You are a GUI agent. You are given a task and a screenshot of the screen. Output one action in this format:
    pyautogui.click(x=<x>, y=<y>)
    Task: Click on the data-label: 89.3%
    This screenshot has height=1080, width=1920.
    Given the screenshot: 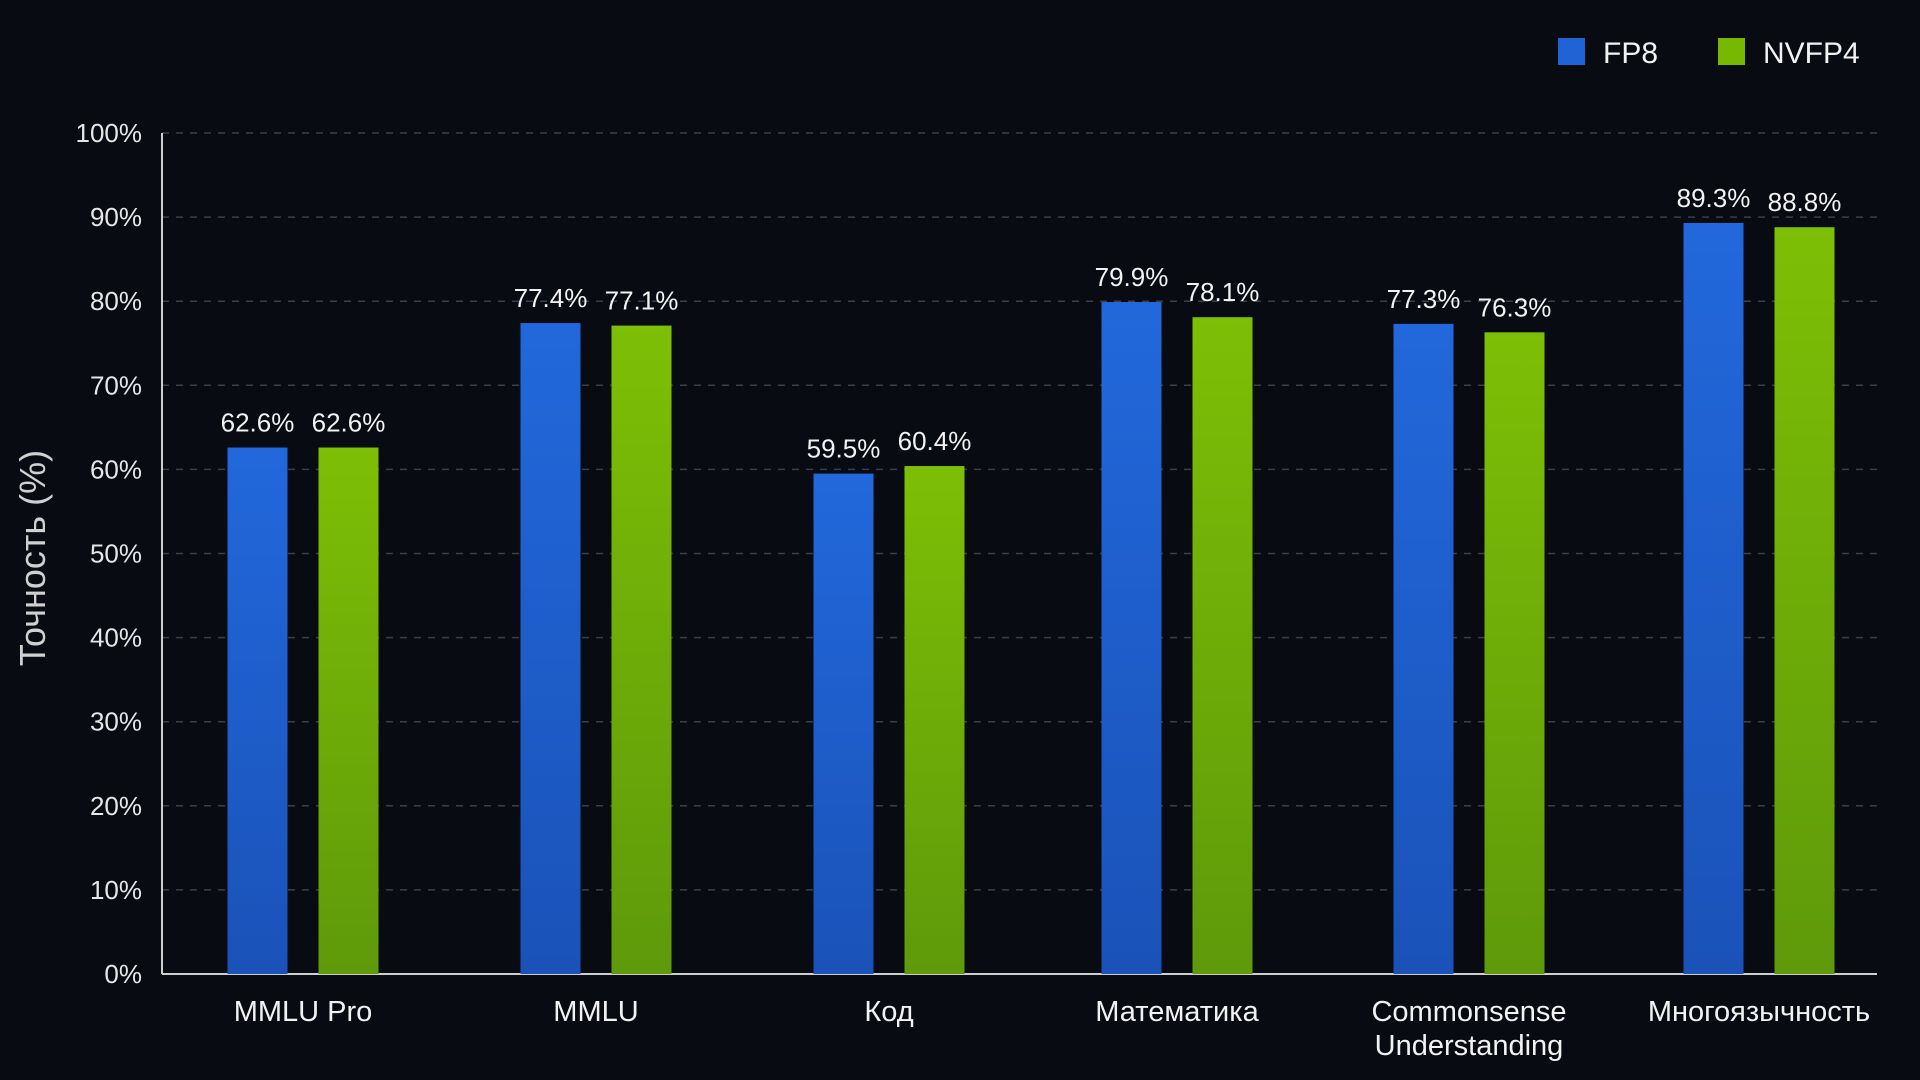 What is the action you would take?
    pyautogui.click(x=1714, y=198)
    